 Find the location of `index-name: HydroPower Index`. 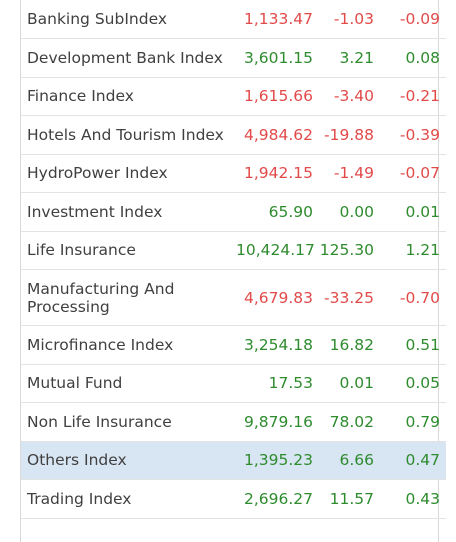

index-name: HydroPower Index is located at coordinates (128, 173).